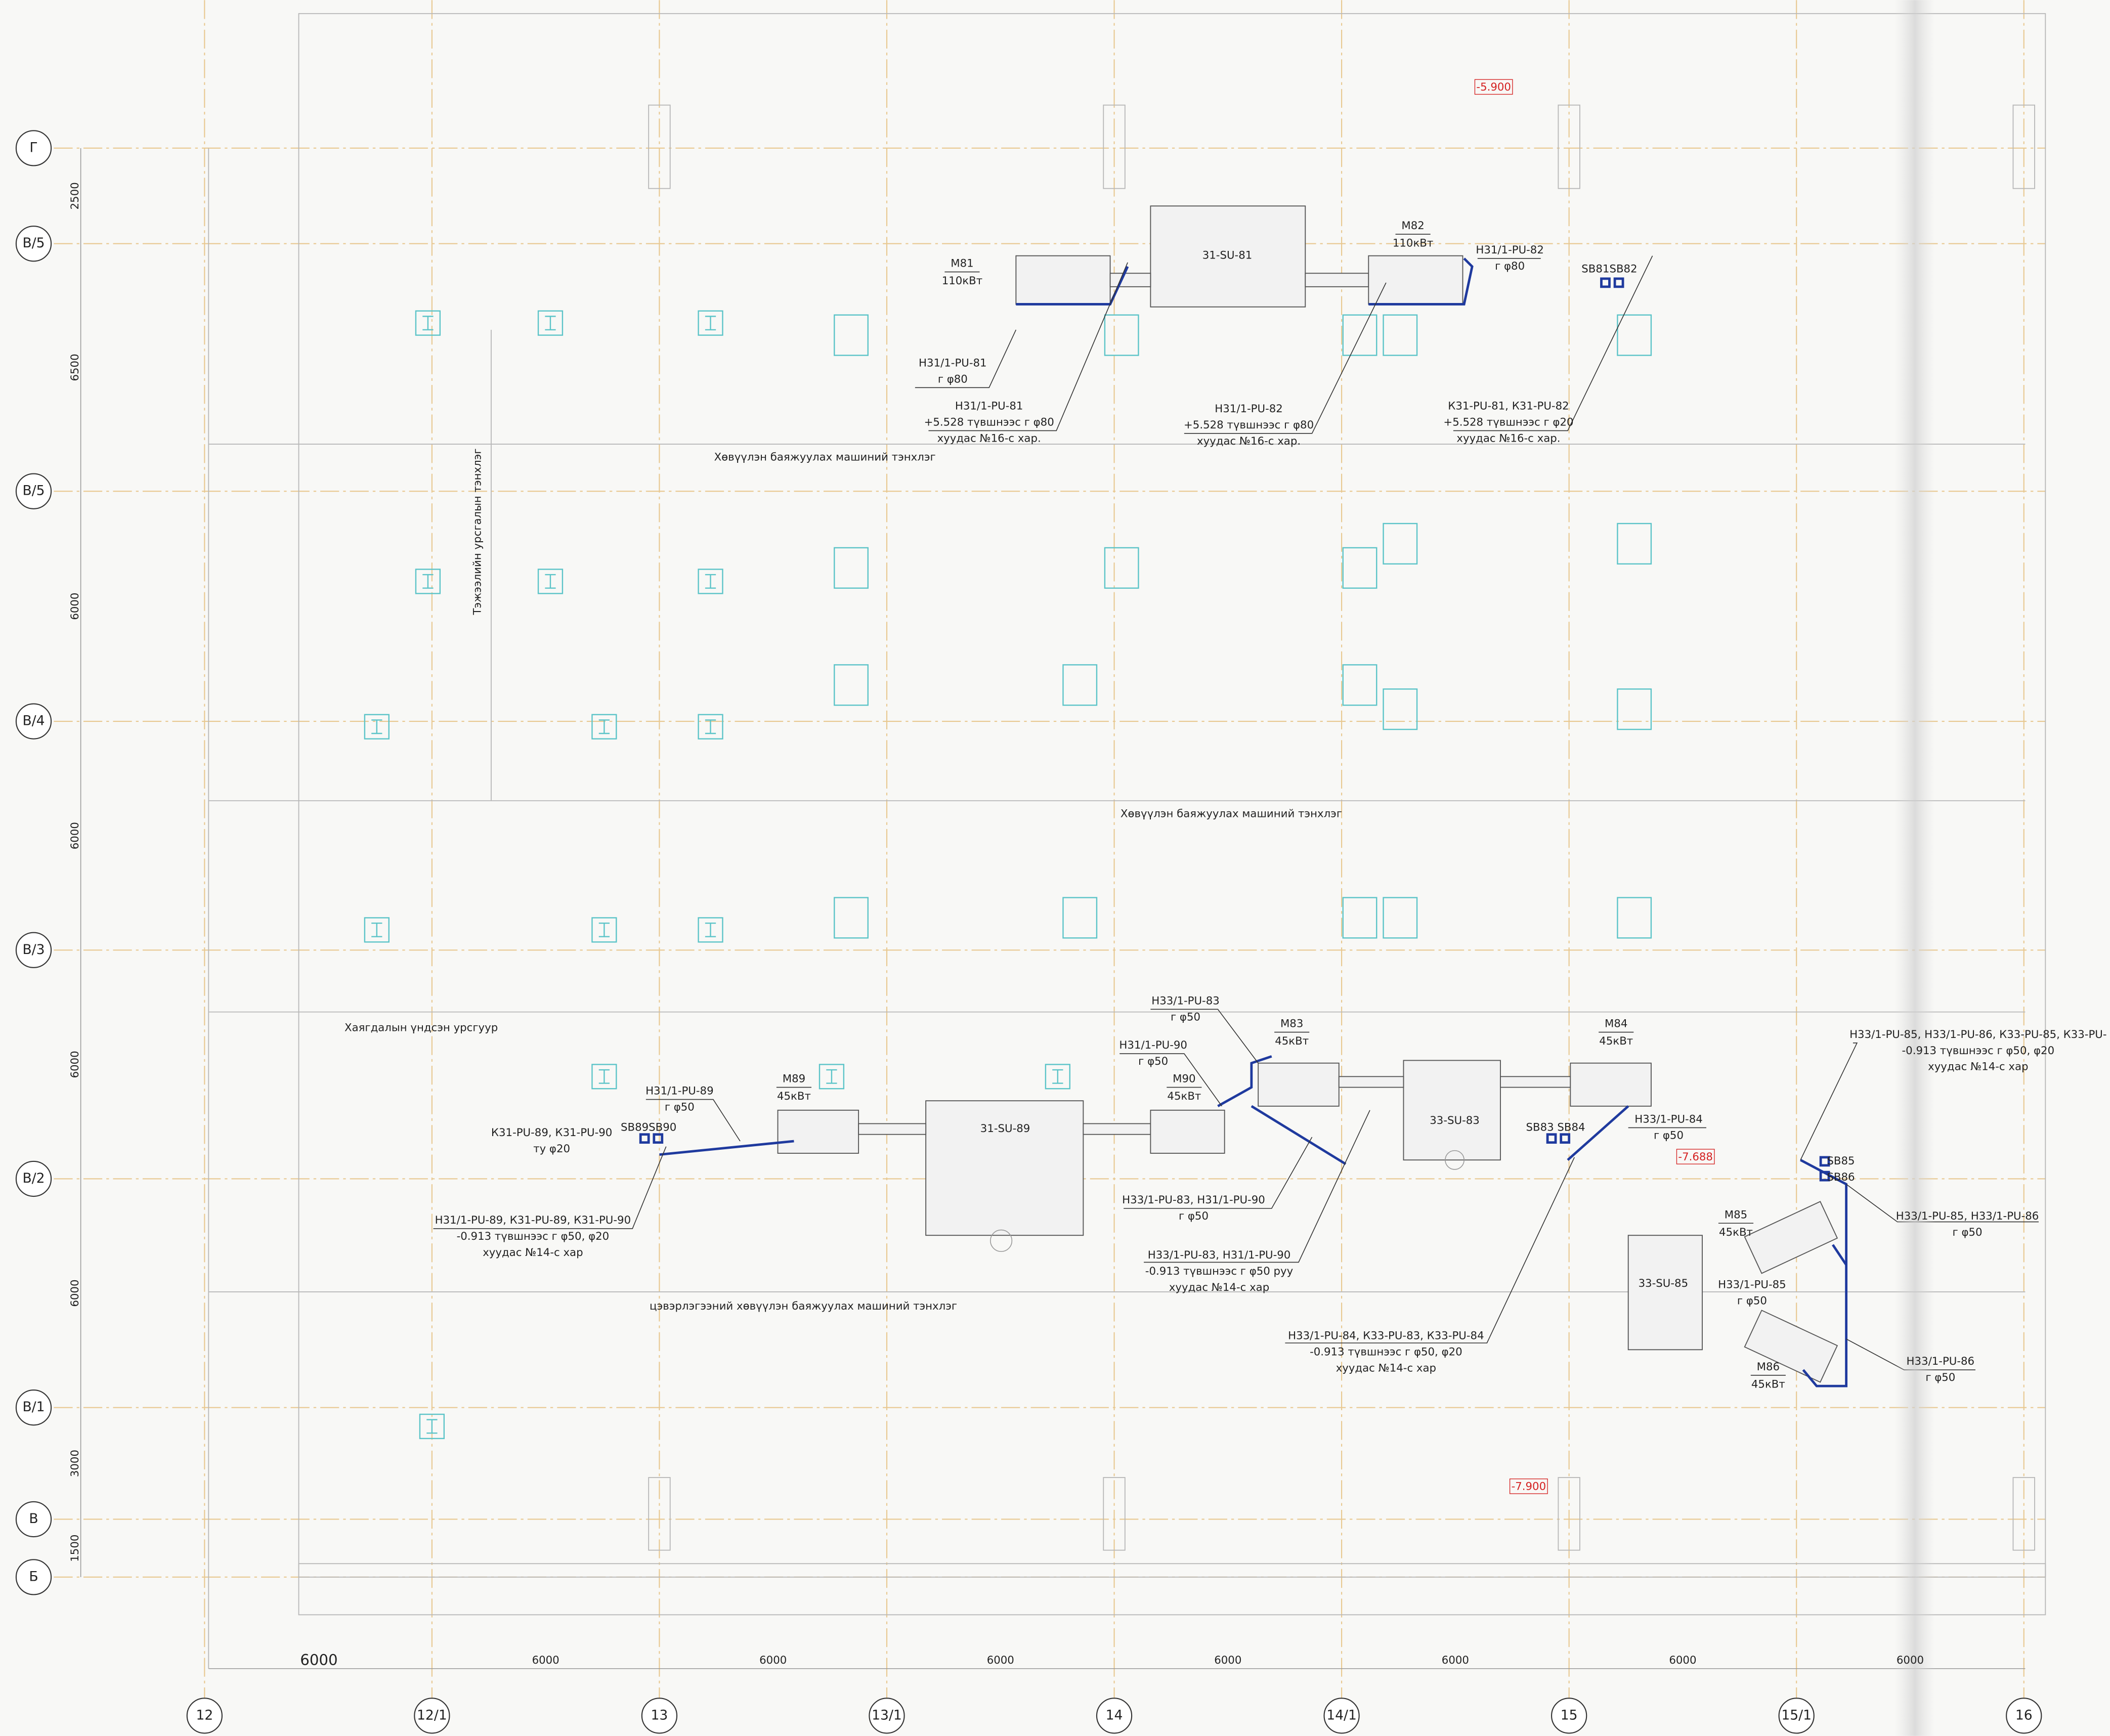 The image size is (2110, 1736). I want to click on column-axis-label: 15, so click(1569, 1715).